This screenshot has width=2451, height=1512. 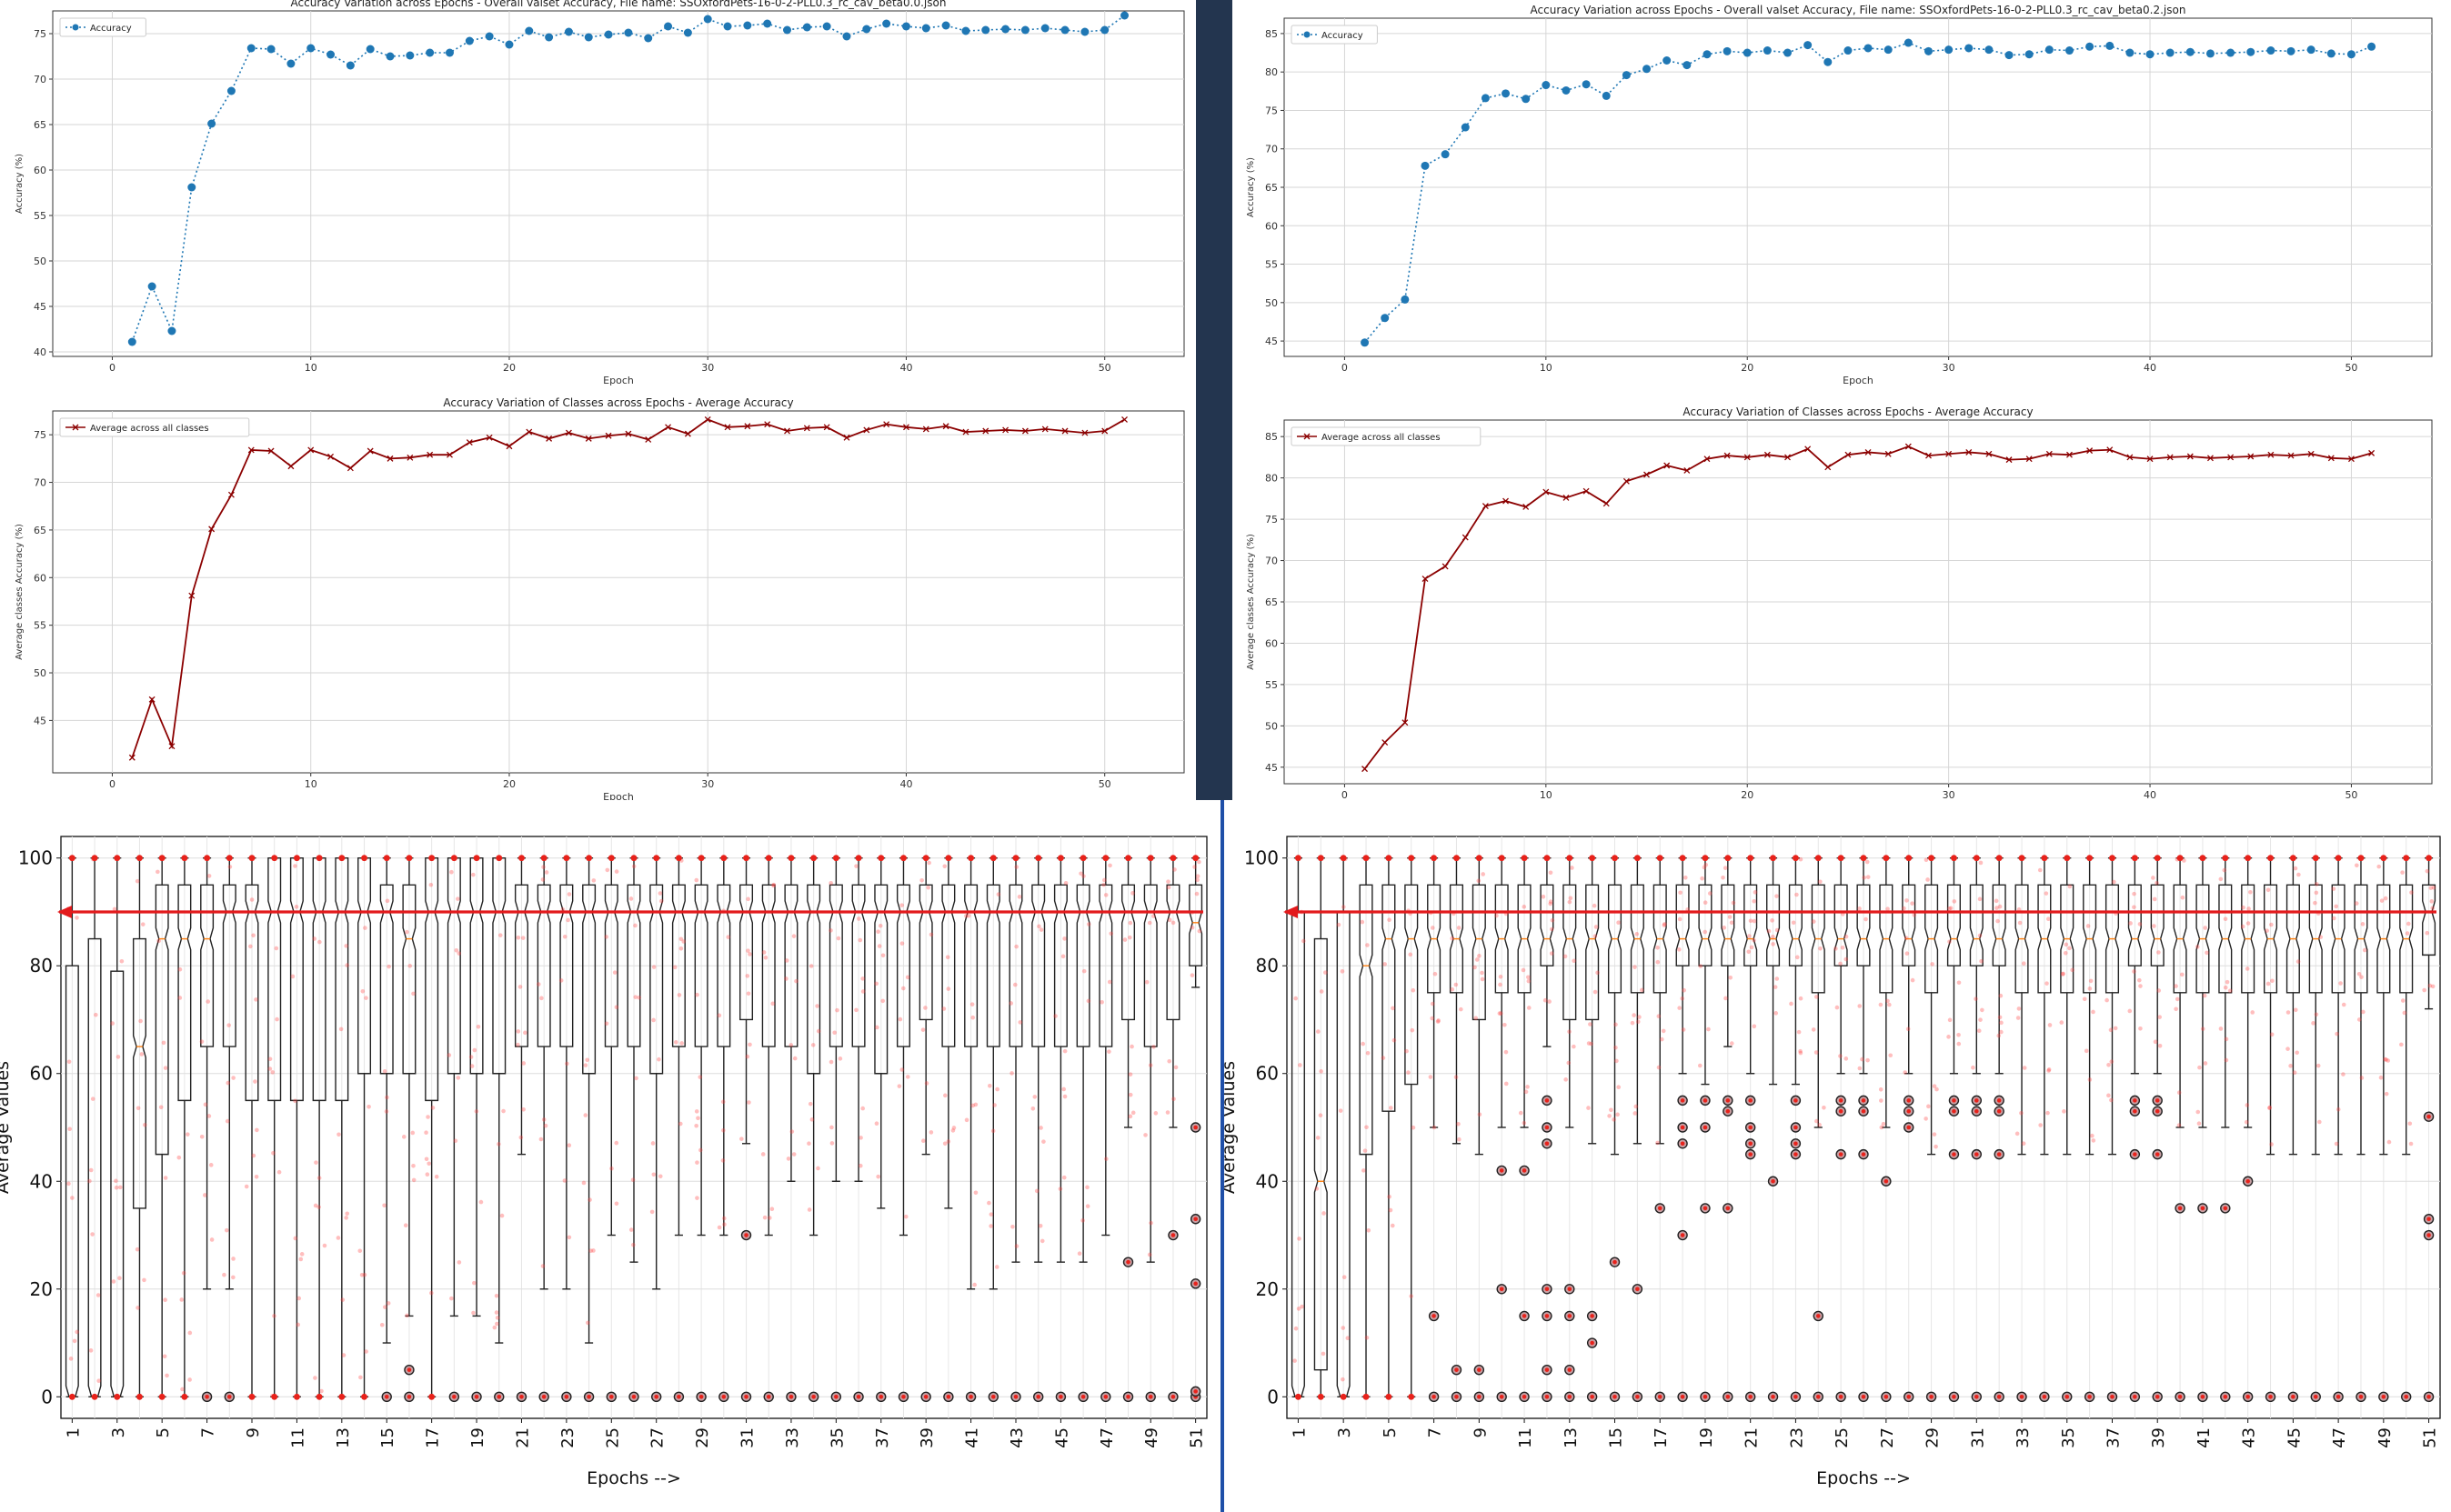 I want to click on x-tick-label: 0, so click(x=1344, y=794).